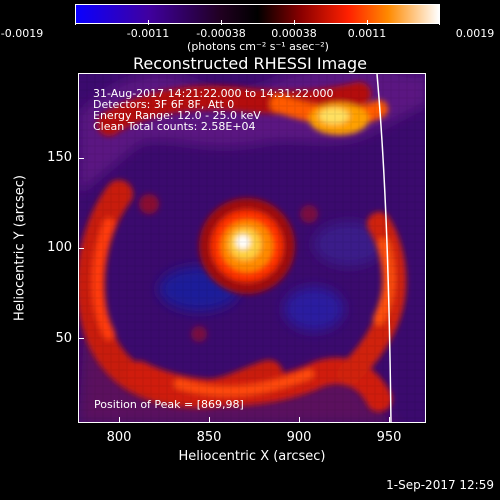  What do you see at coordinates (294, 33) in the screenshot?
I see `colorbar-label: 0.00038` at bounding box center [294, 33].